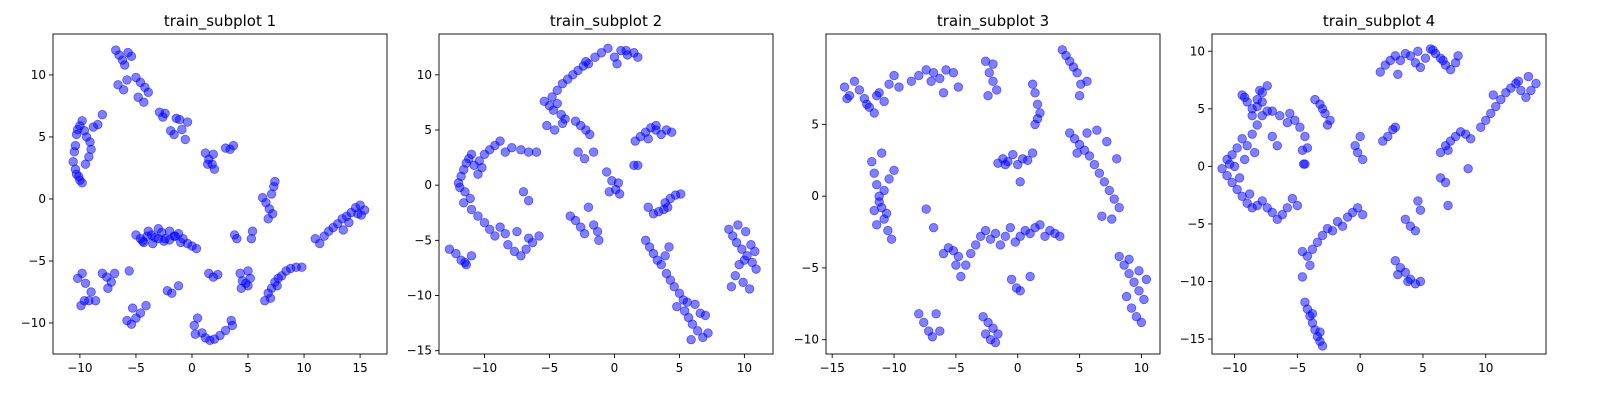  I want to click on y-tick-label: −15, so click(1192, 339).